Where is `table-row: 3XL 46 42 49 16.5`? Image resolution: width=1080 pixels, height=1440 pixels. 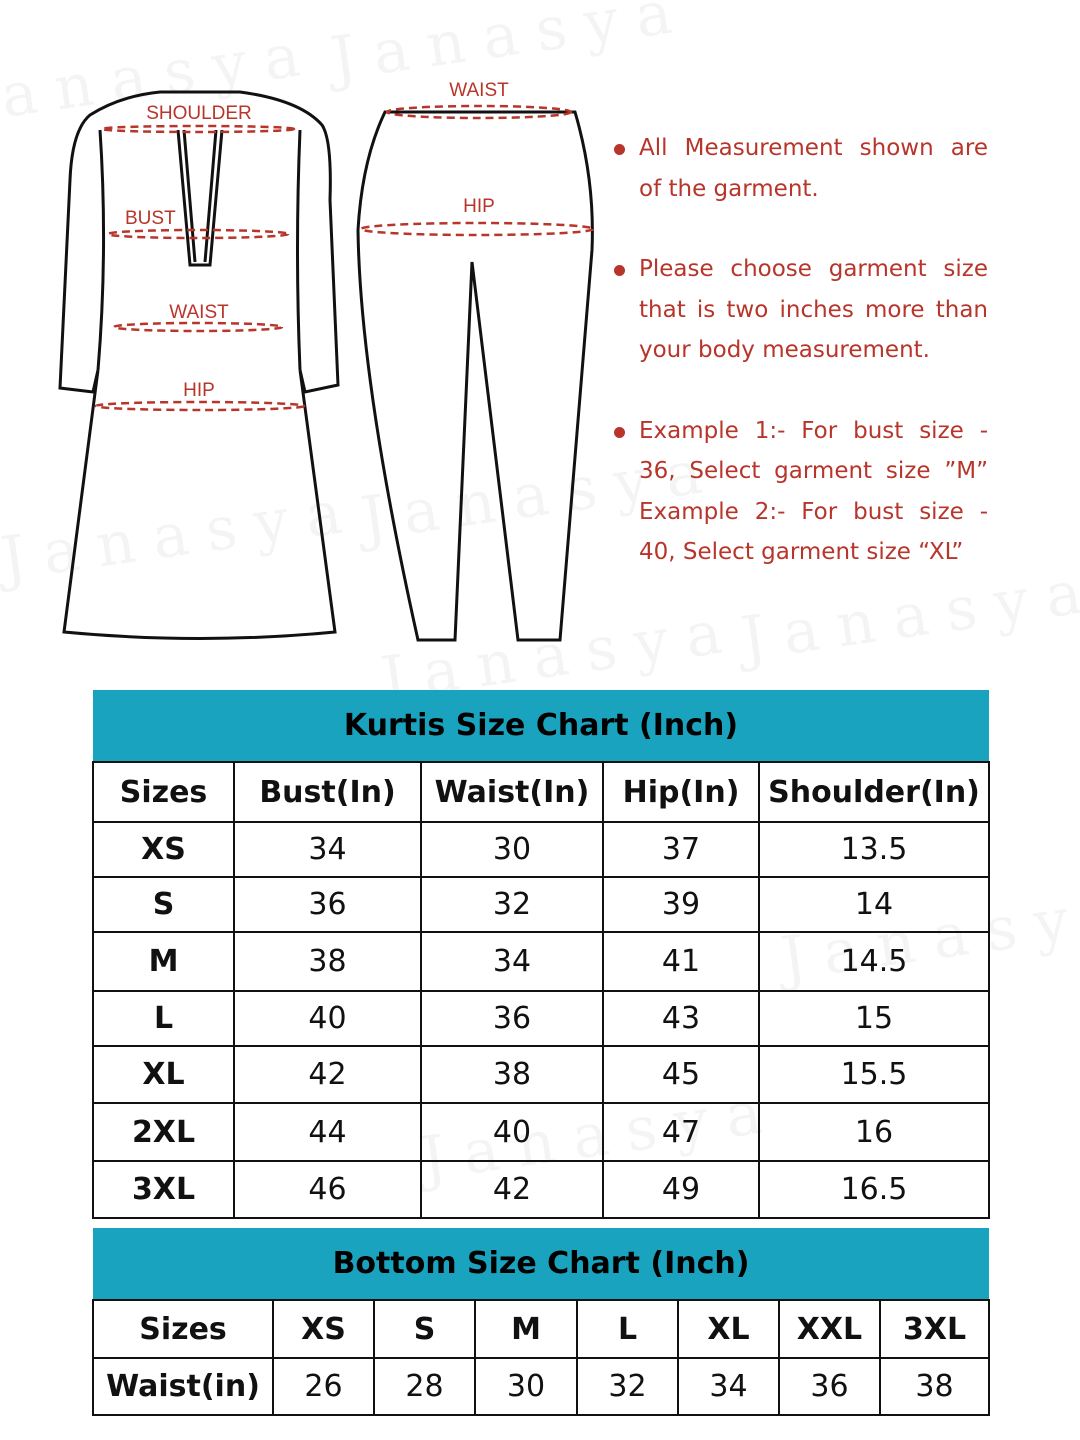 table-row: 3XL 46 42 49 16.5 is located at coordinates (541, 1189).